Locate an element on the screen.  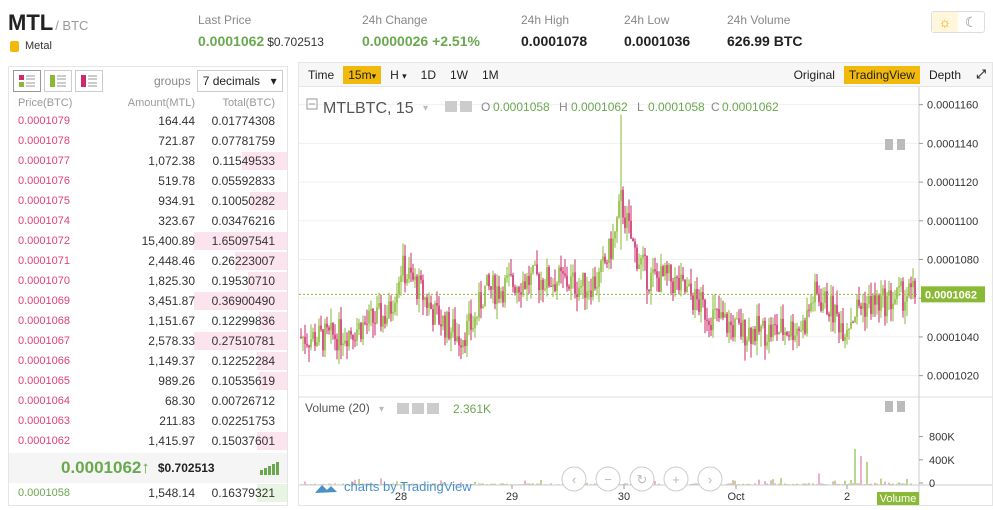
row-total: 0.10050282 is located at coordinates (238, 201).